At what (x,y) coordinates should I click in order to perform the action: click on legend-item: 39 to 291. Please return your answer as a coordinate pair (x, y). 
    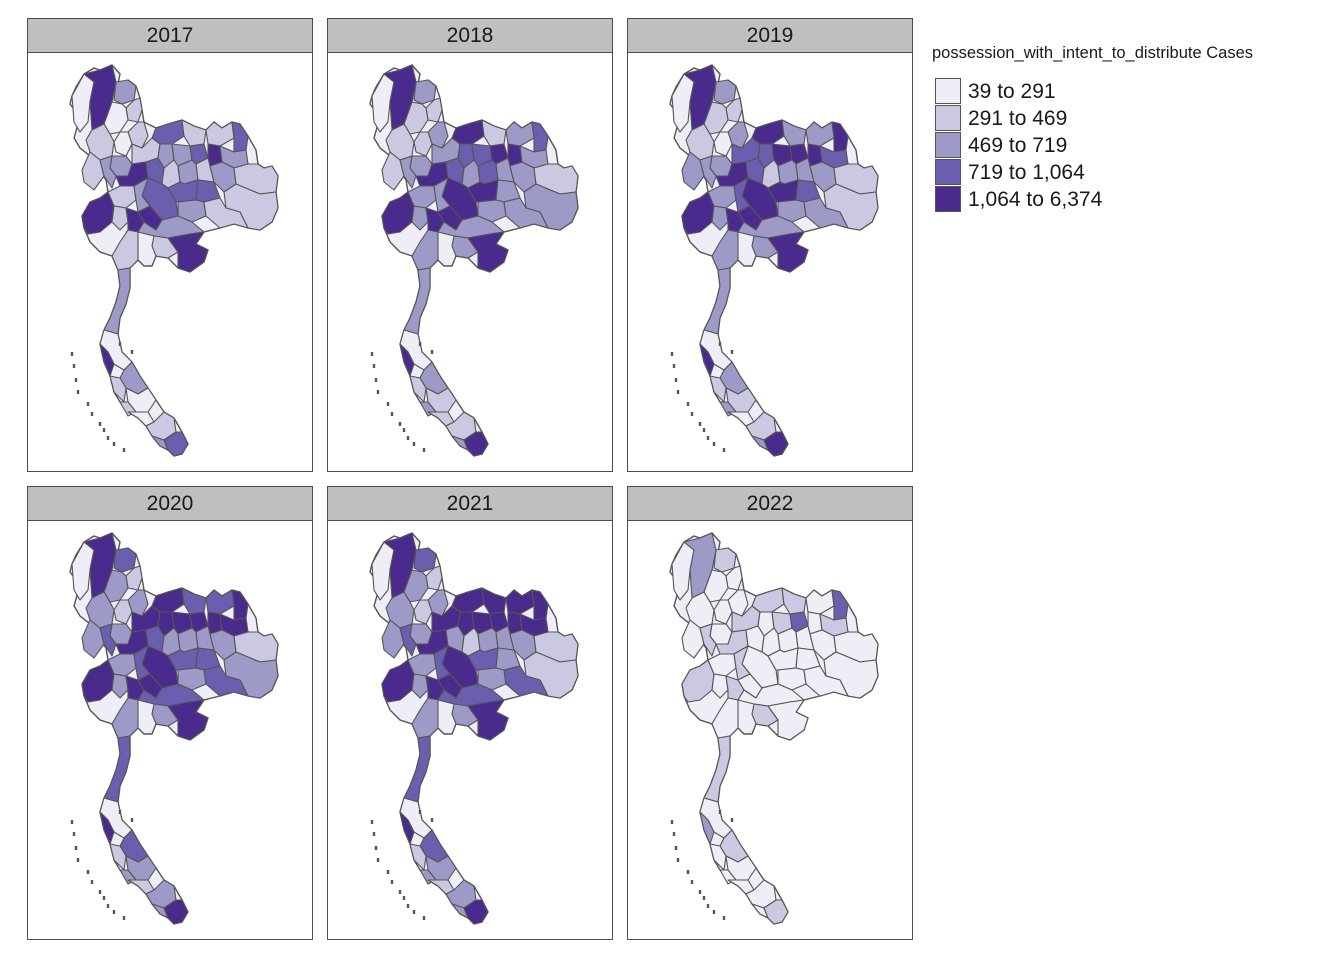
    Looking at the image, I should click on (1092, 91).